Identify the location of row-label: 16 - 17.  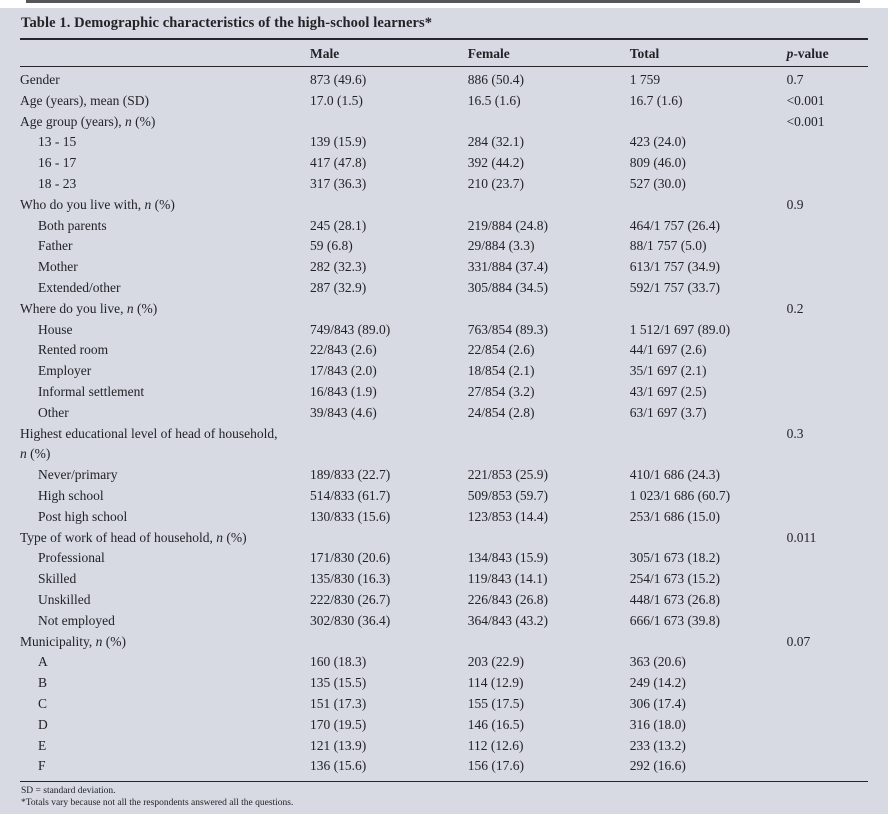
(57, 163).